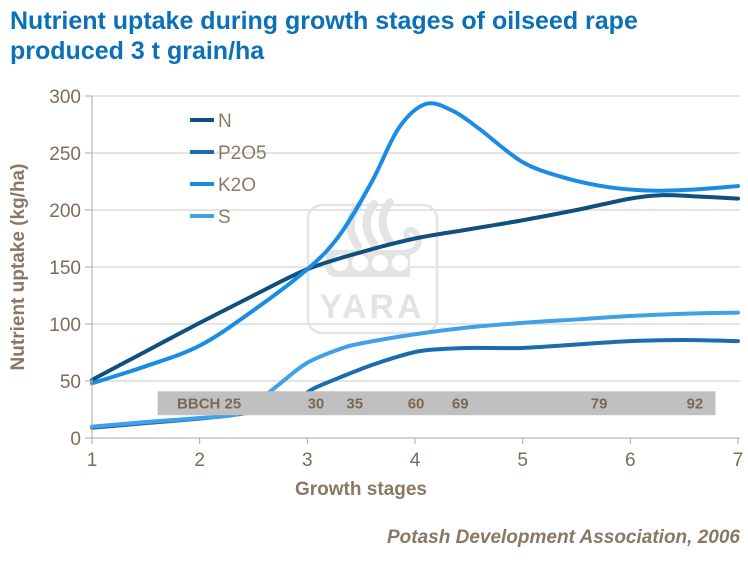 This screenshot has height=564, width=748. What do you see at coordinates (412, 240) in the screenshot?
I see `watermark-prow-curl-icon` at bounding box center [412, 240].